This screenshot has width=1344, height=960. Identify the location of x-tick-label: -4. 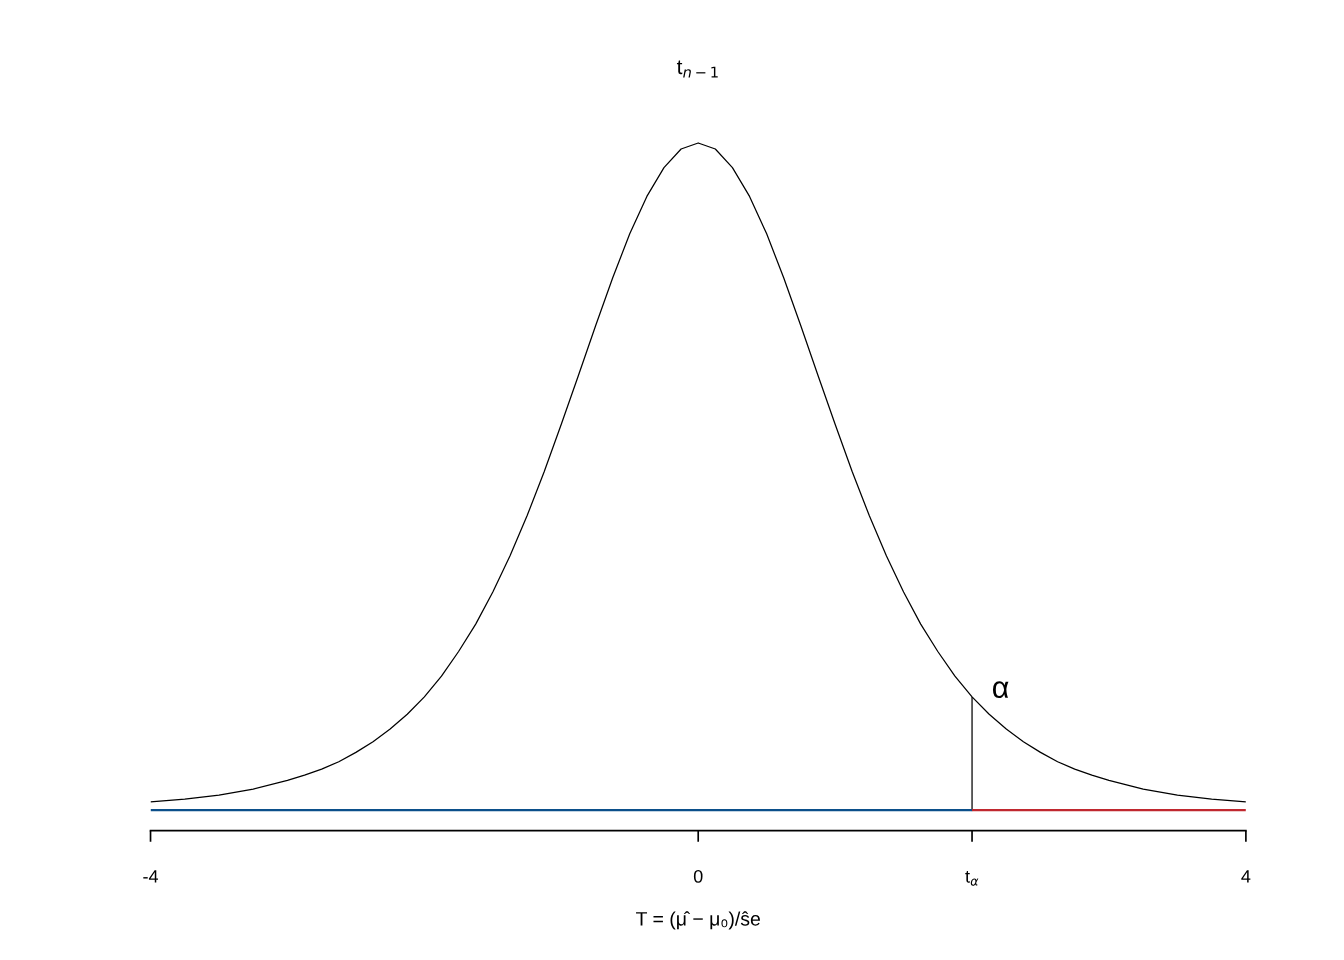
(151, 876).